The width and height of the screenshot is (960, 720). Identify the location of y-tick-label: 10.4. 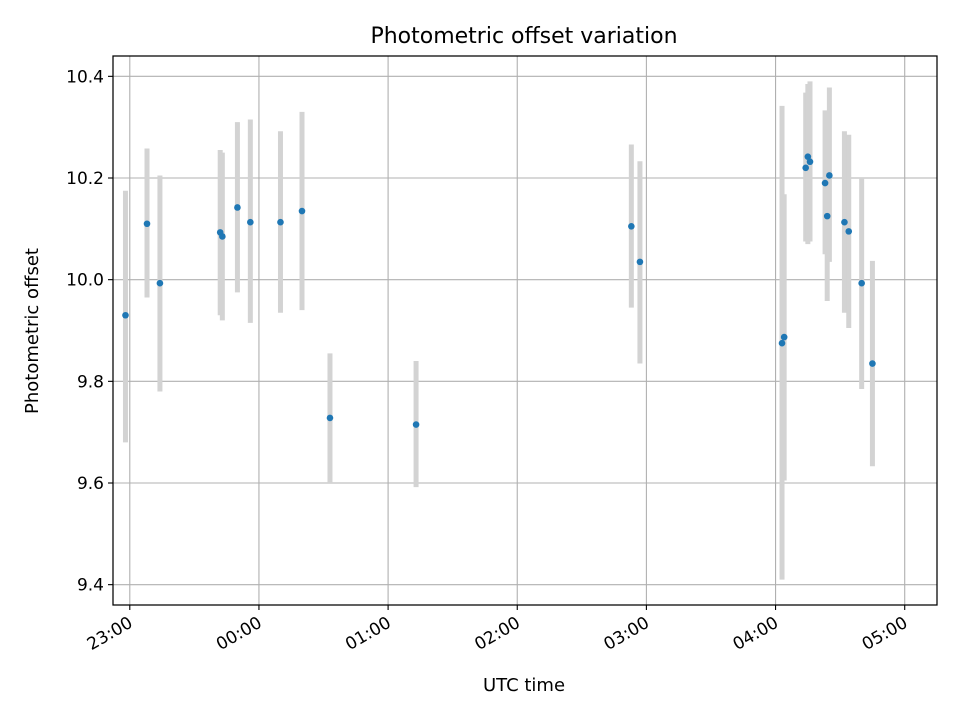
(85, 77).